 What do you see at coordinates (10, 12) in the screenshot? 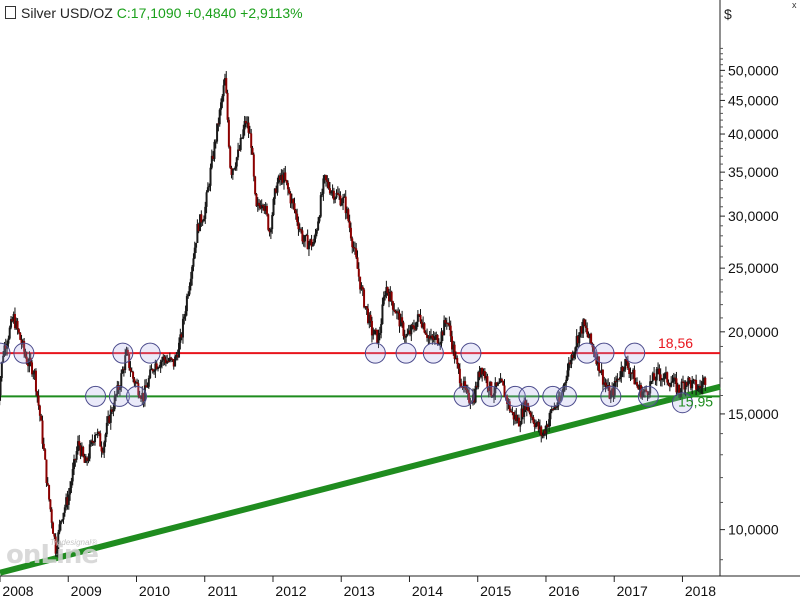
I see `checkbox-icon` at bounding box center [10, 12].